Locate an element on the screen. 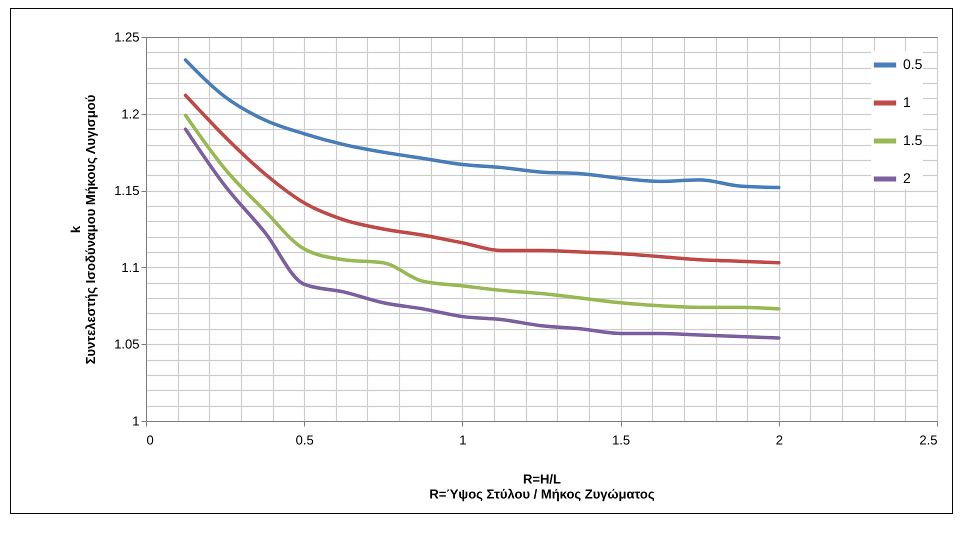  y-tick-label: 1.15 is located at coordinates (127, 190).